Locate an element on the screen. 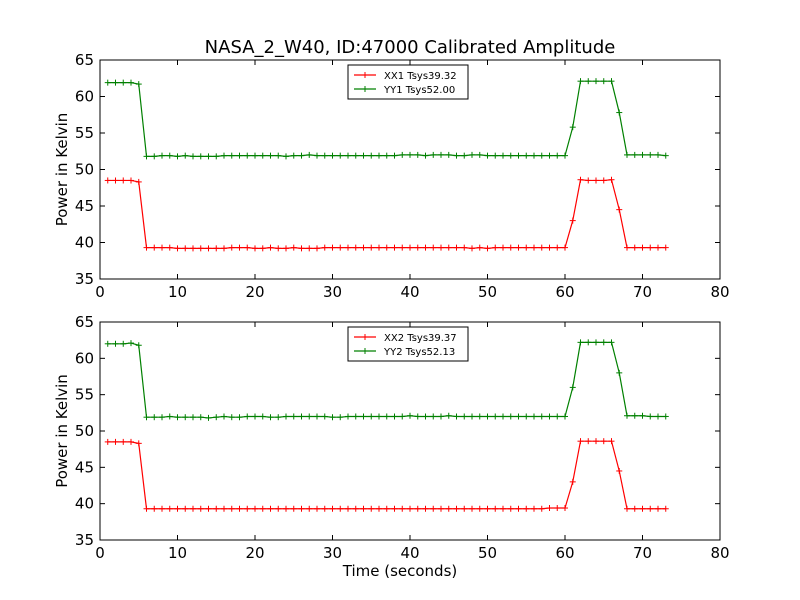 The height and width of the screenshot is (600, 800). x-tick-label: 40 is located at coordinates (409, 292).